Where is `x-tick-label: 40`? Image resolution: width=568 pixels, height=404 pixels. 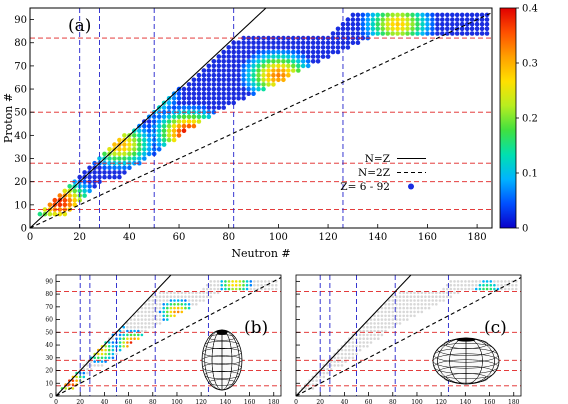 x-tick-label: 40 is located at coordinates (129, 237).